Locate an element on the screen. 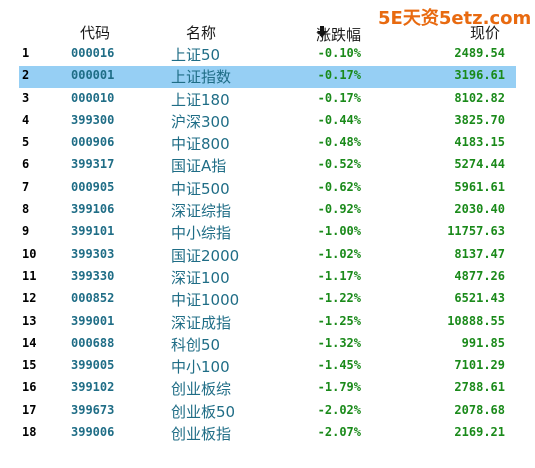  table-row: 15 399005 中小100 -1.45% 7101.29 is located at coordinates (267, 367).